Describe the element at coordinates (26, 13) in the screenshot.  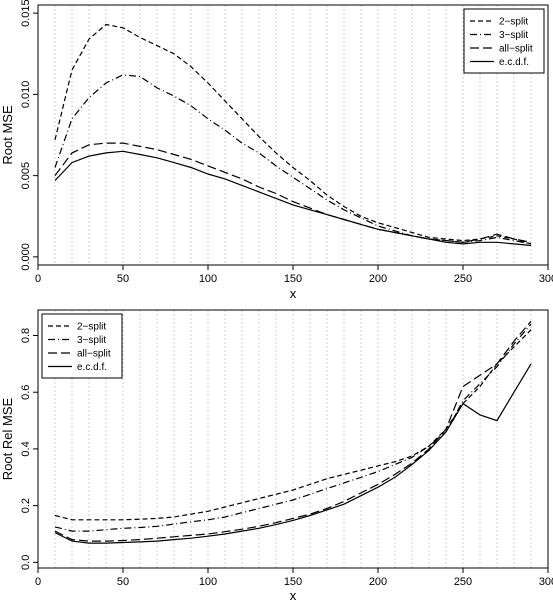
I see `y-tick-label: 0.015` at that location.